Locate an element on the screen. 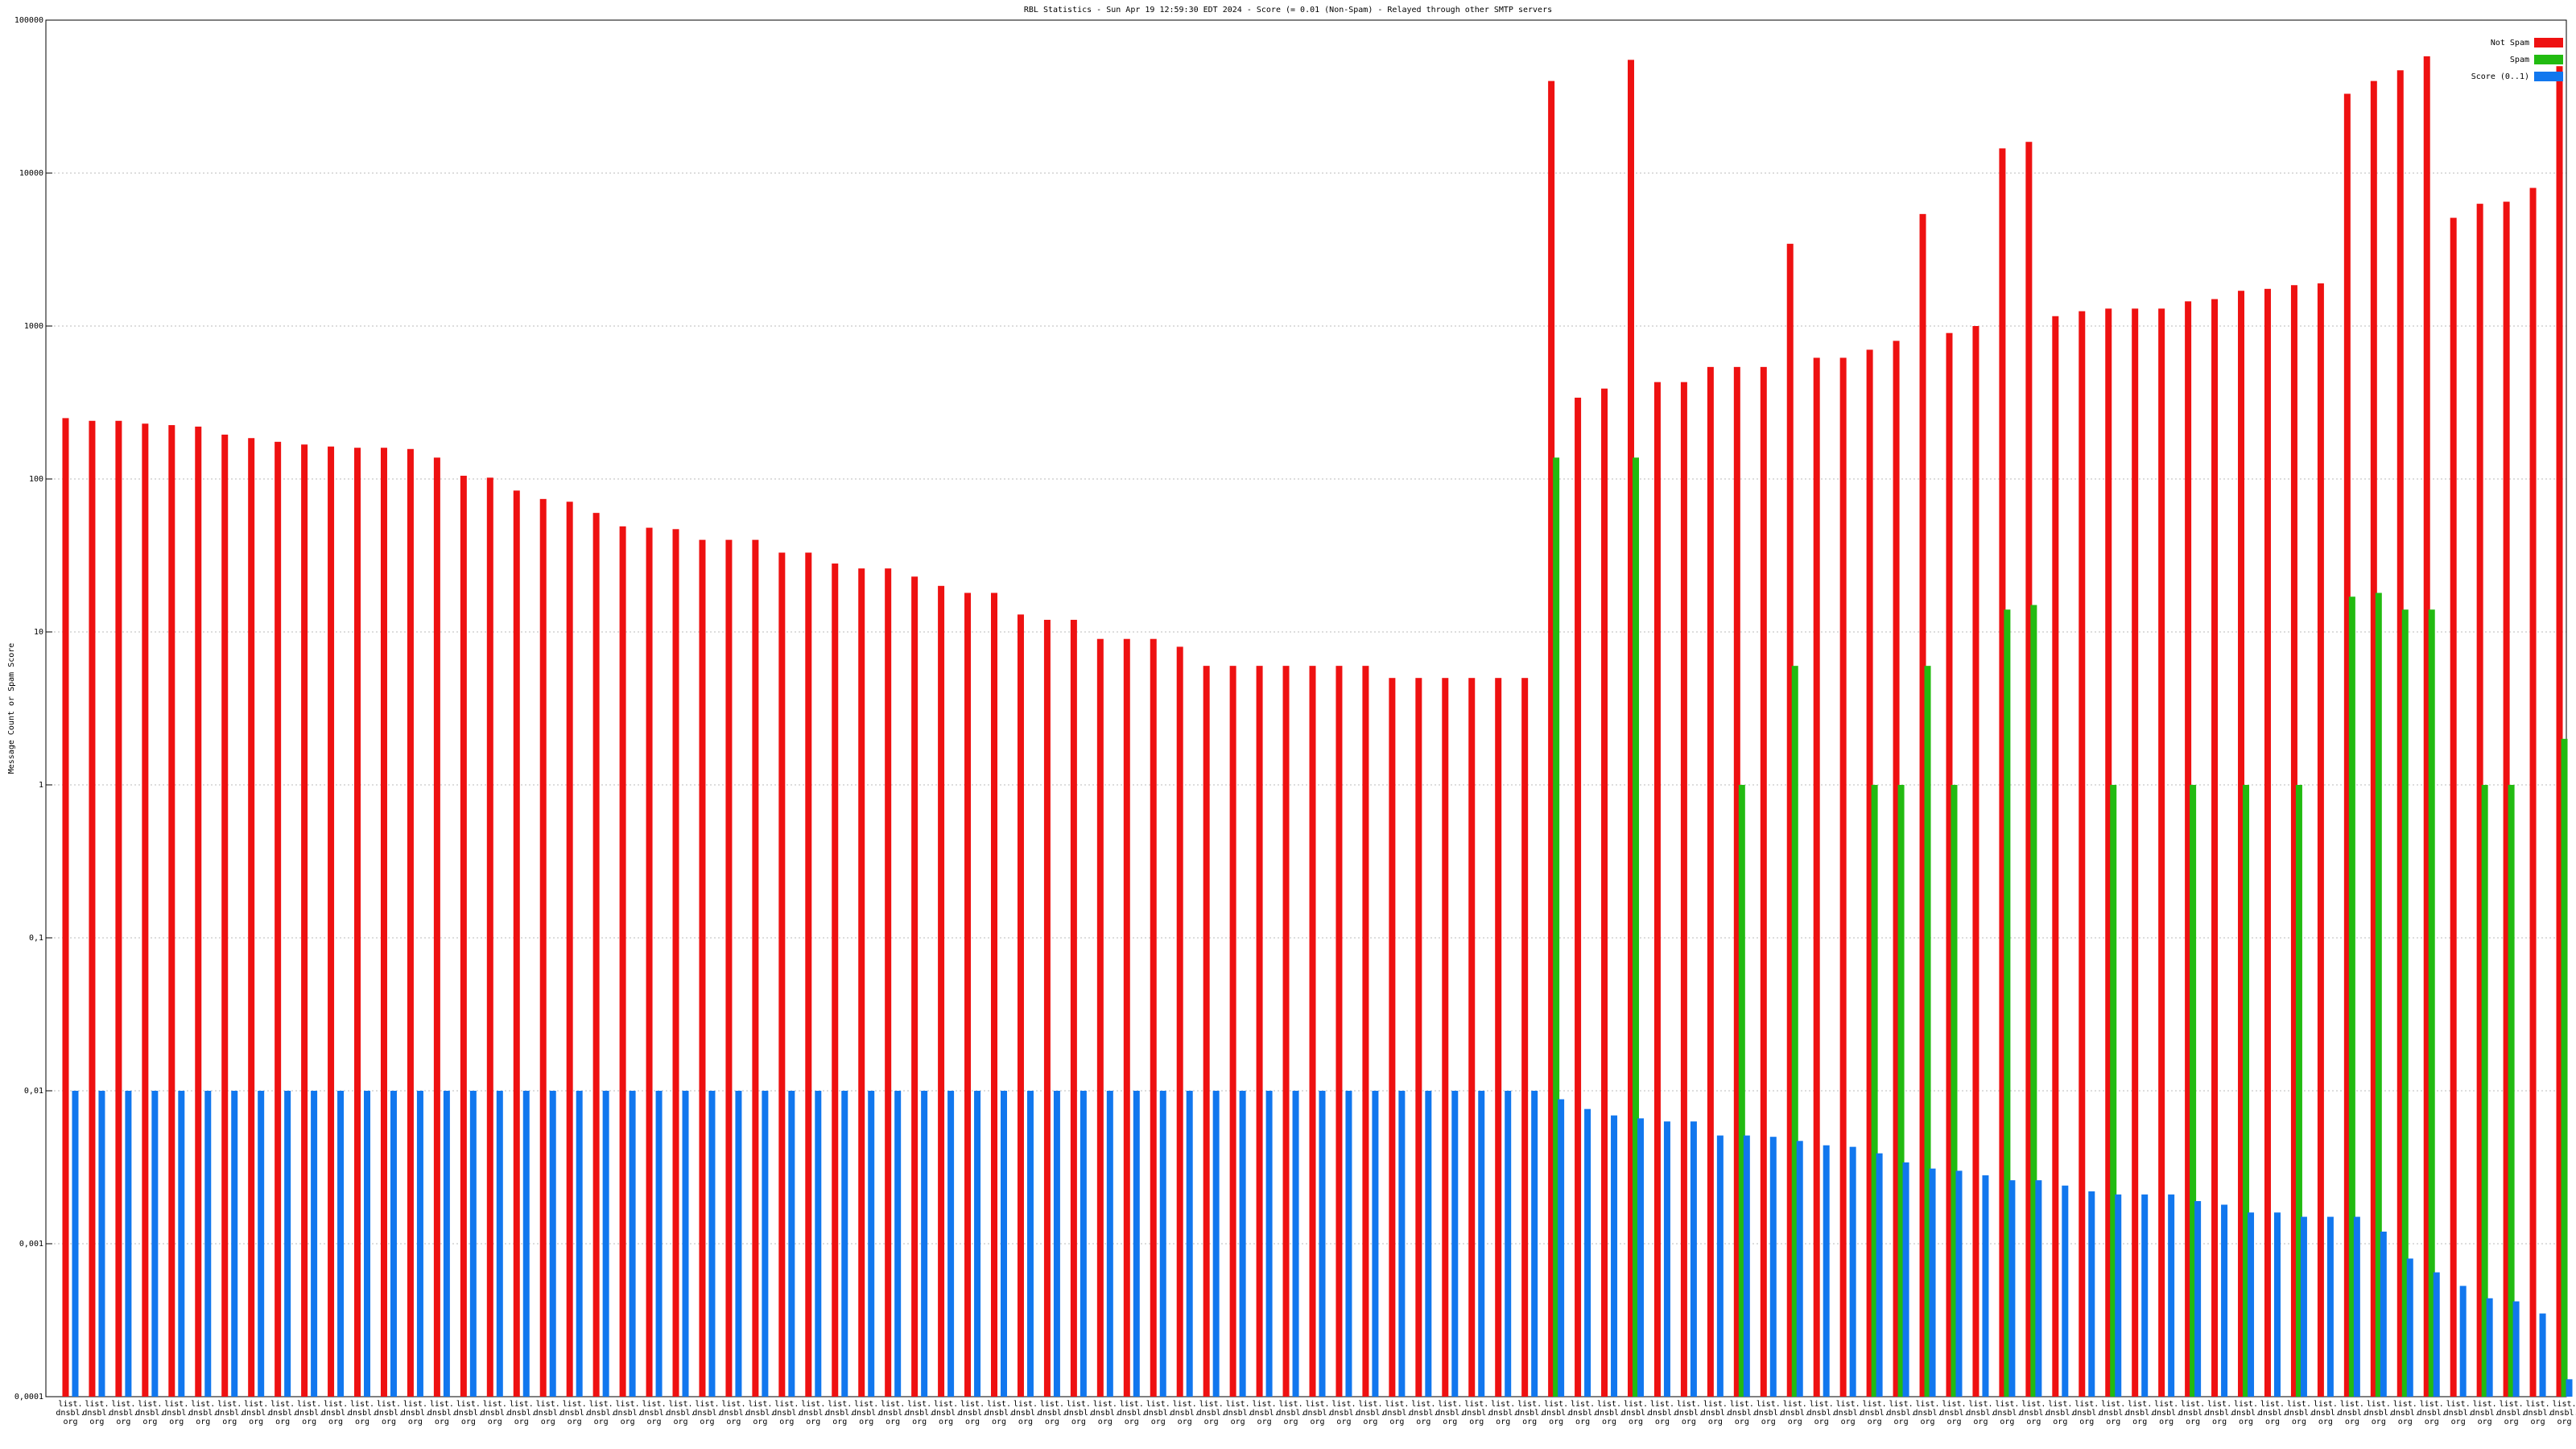 The width and height of the screenshot is (2576, 1449). y-tick-label: 1000 is located at coordinates (33, 326).